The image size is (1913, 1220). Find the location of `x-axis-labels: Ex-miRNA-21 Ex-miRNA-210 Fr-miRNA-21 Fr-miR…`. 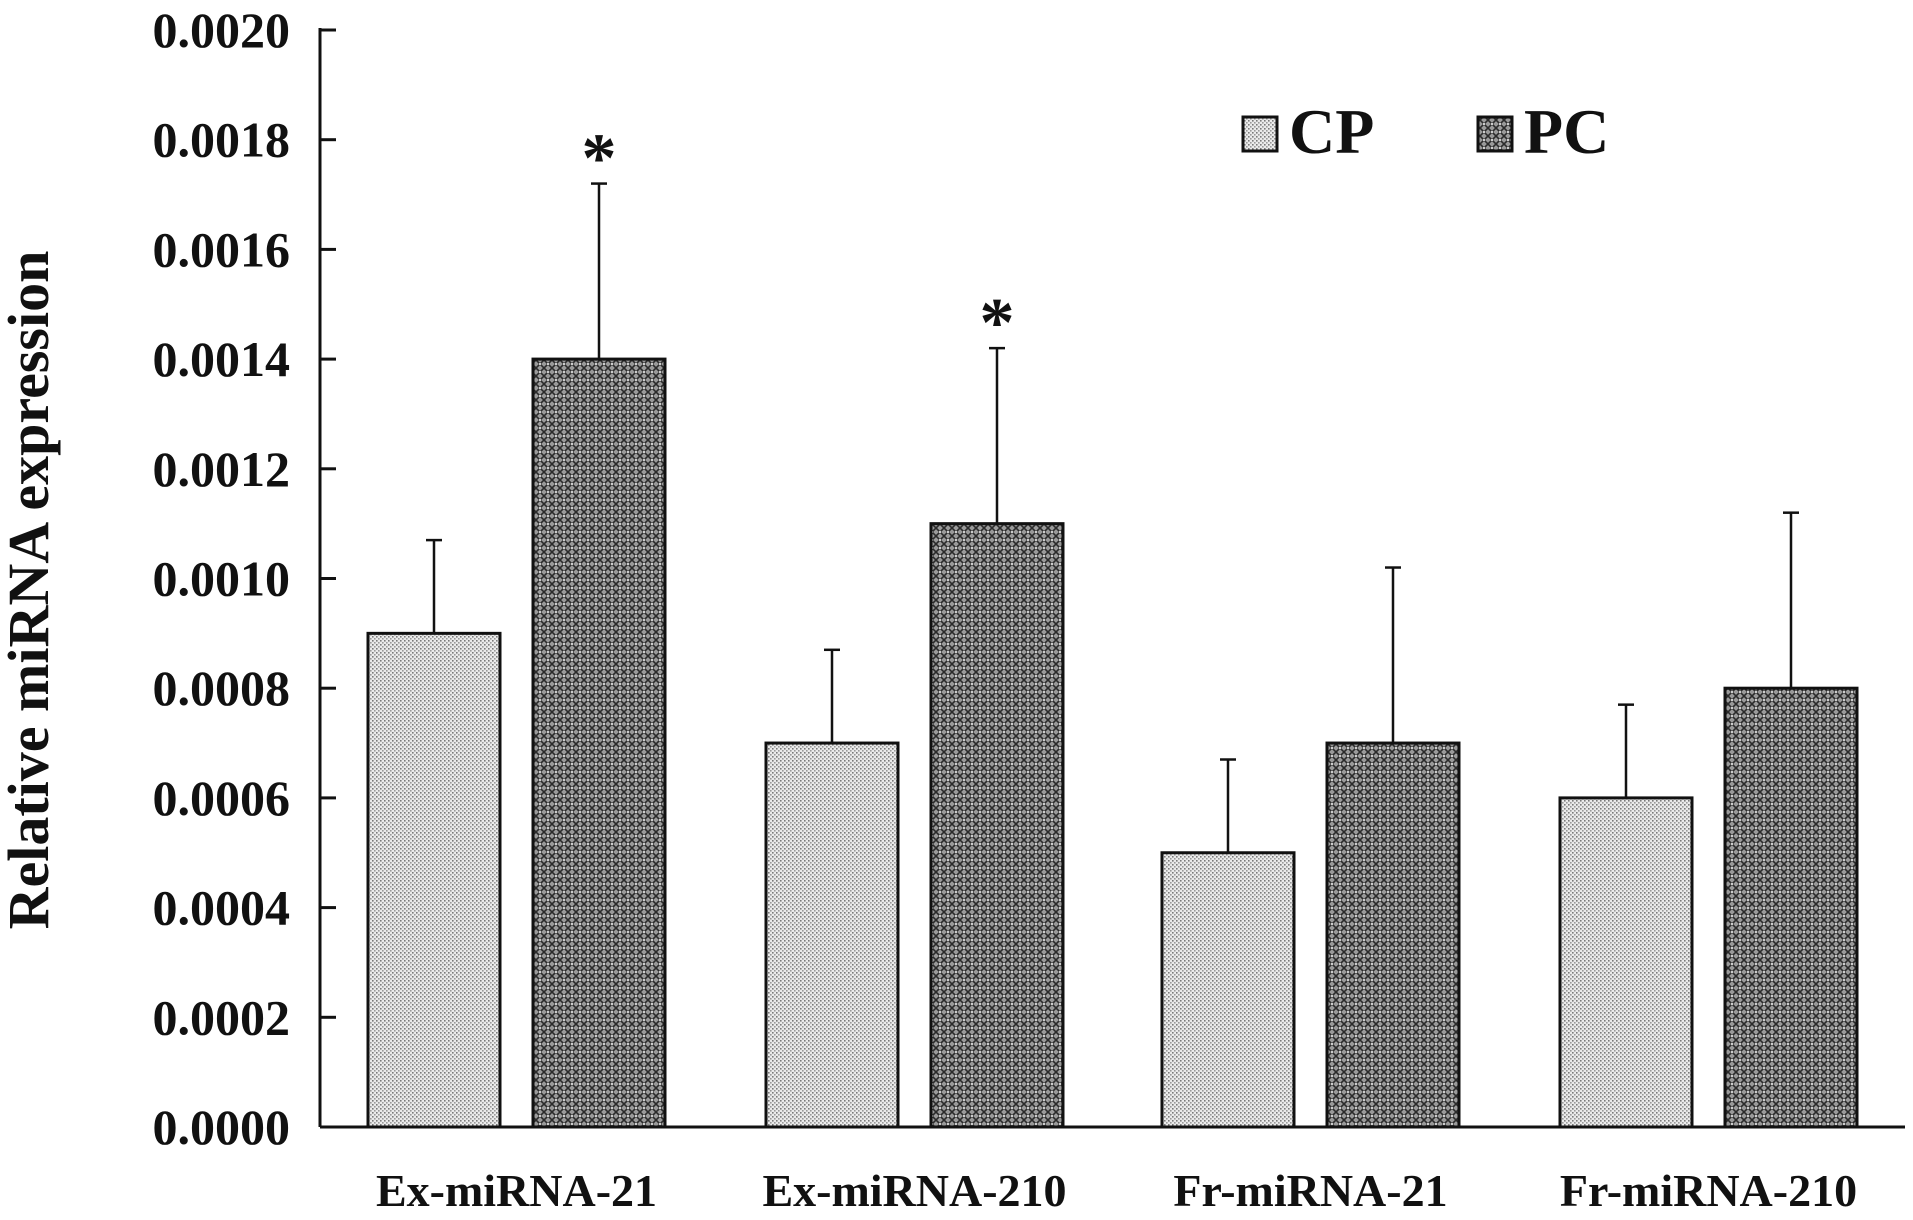

x-axis-labels: Ex-miRNA-21 Ex-miRNA-210 Fr-miRNA-21 Fr-miR… is located at coordinates (1116, 1190).